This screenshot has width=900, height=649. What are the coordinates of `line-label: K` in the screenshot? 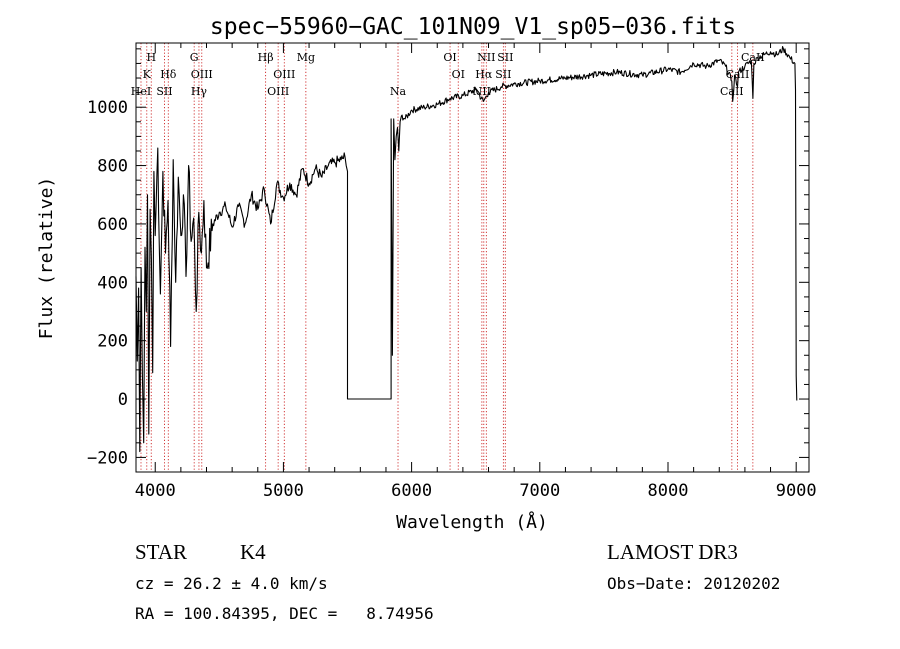 It's located at (147, 74).